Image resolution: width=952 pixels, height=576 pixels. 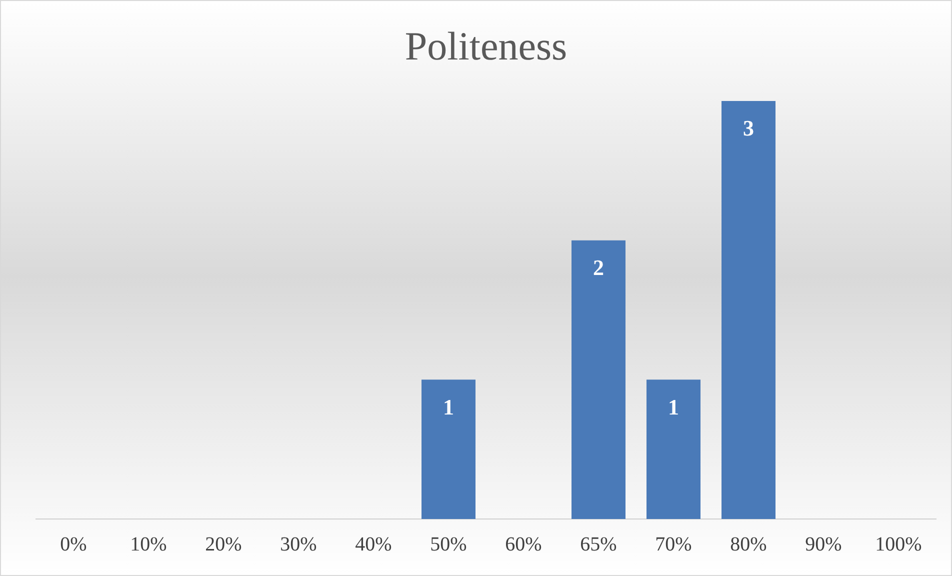 I want to click on chart-title: Politeness, so click(x=486, y=46).